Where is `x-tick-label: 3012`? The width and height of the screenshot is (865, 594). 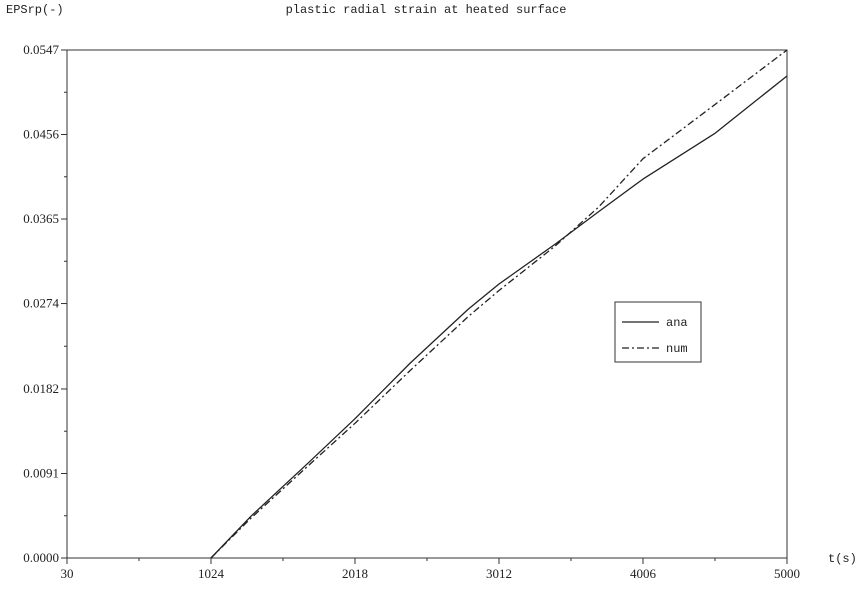
x-tick-label: 3012 is located at coordinates (499, 573).